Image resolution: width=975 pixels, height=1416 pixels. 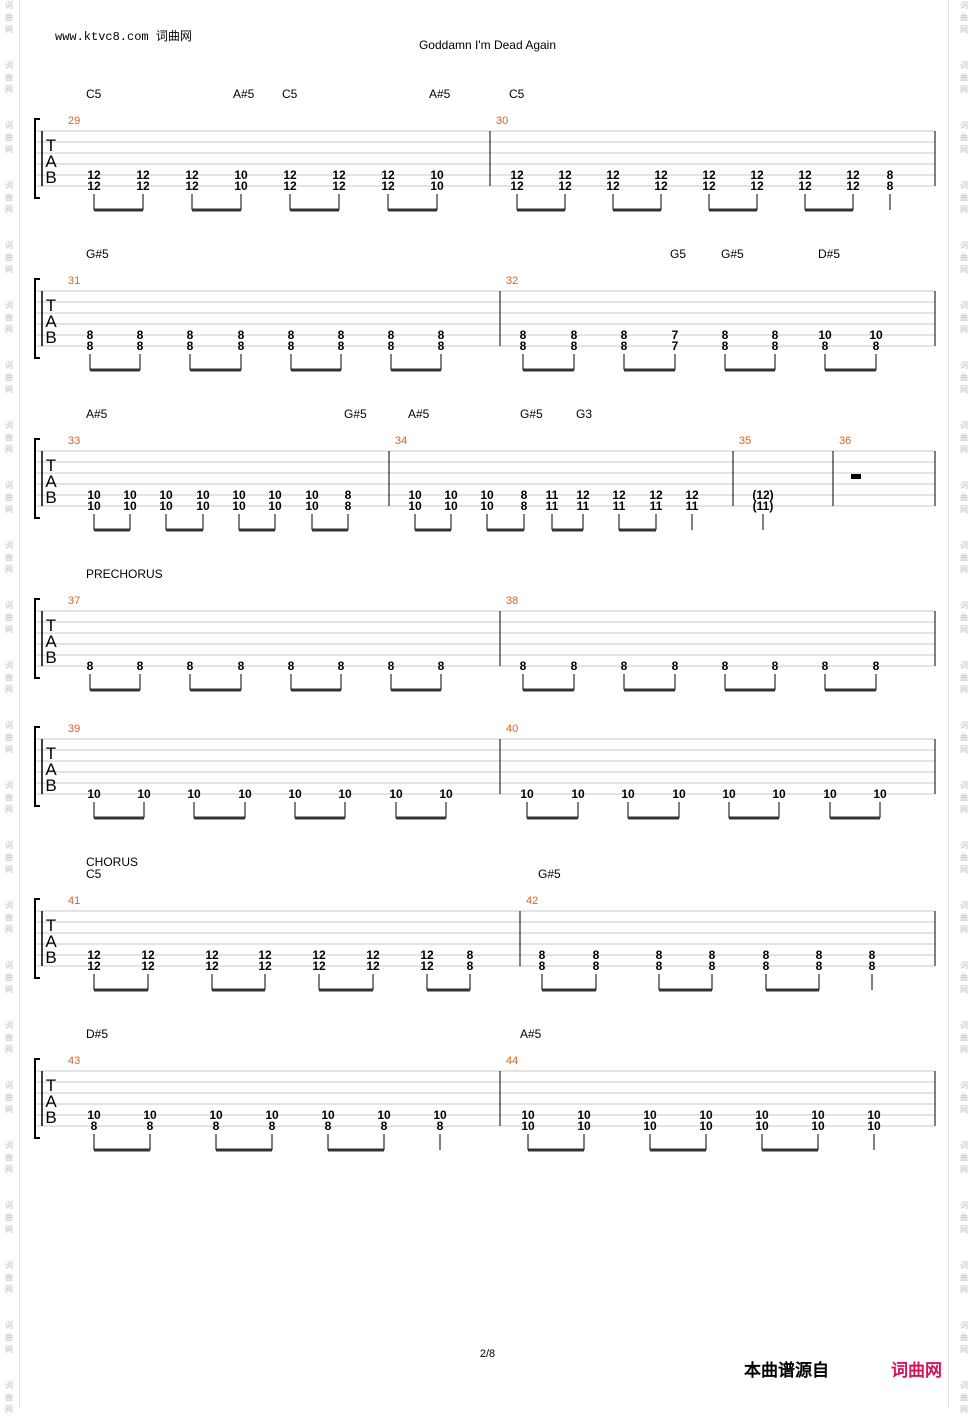 What do you see at coordinates (845, 441) in the screenshot?
I see `measure-number: 36` at bounding box center [845, 441].